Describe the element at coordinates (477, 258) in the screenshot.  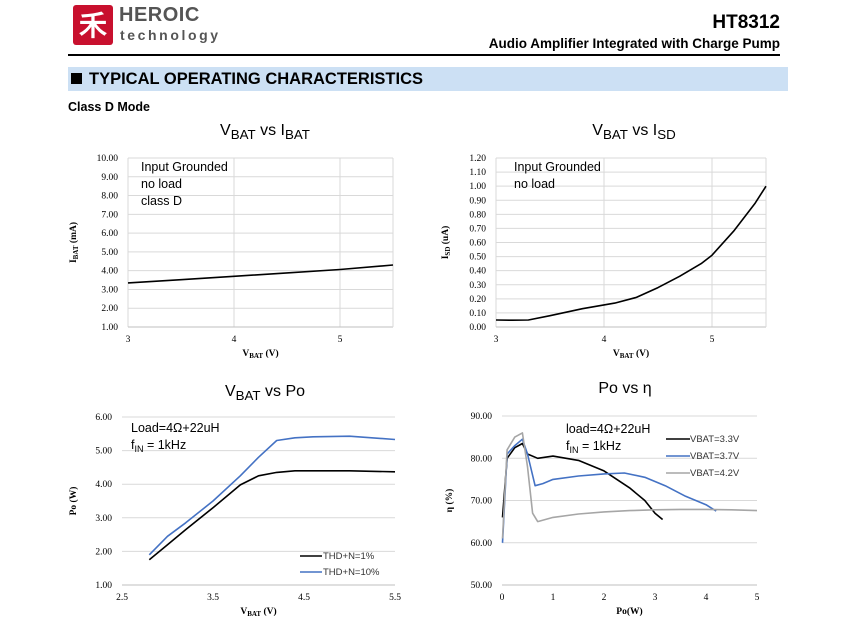
I see `chart2-ytick-label: 0.50` at that location.